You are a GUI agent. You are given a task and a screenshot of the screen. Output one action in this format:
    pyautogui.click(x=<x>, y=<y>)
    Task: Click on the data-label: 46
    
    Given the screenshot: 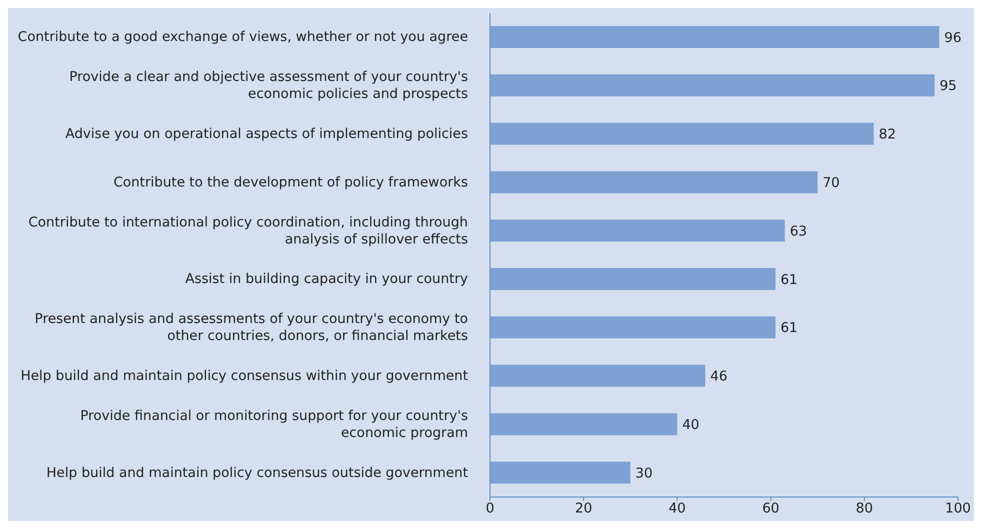 What is the action you would take?
    pyautogui.click(x=719, y=376)
    